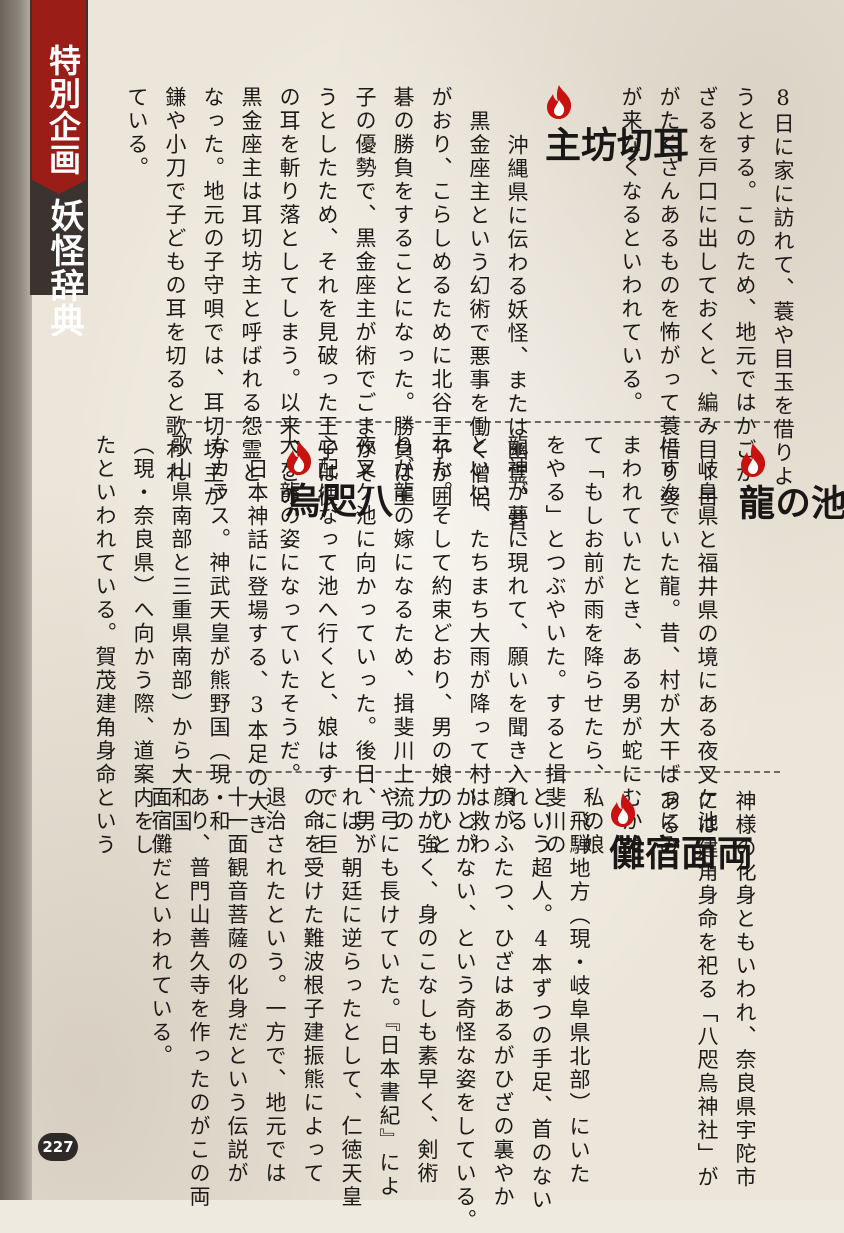 Image resolution: width=844 pixels, height=1233 pixels. What do you see at coordinates (707, 990) in the screenshot?
I see `body-line: には建角身命を祀る「八咫烏神社」が` at bounding box center [707, 990].